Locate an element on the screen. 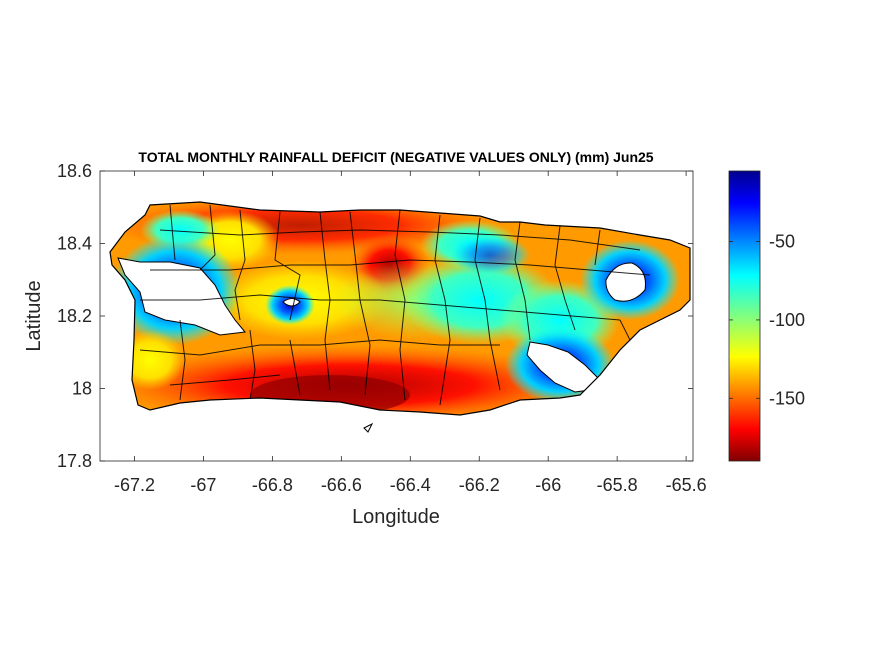 This screenshot has width=875, height=656. colorbar-tick-label: -50 is located at coordinates (782, 242).